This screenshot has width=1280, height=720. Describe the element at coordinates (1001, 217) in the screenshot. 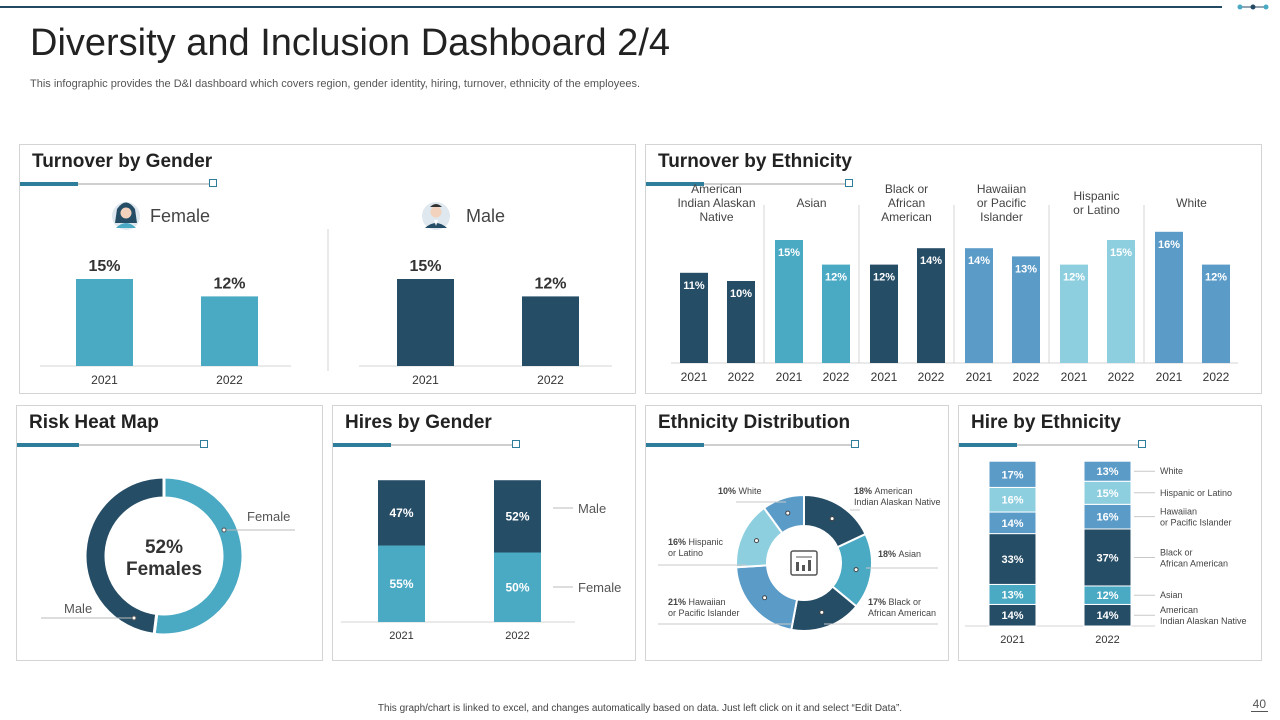

I see `ethnicity-group-label: Islander` at that location.